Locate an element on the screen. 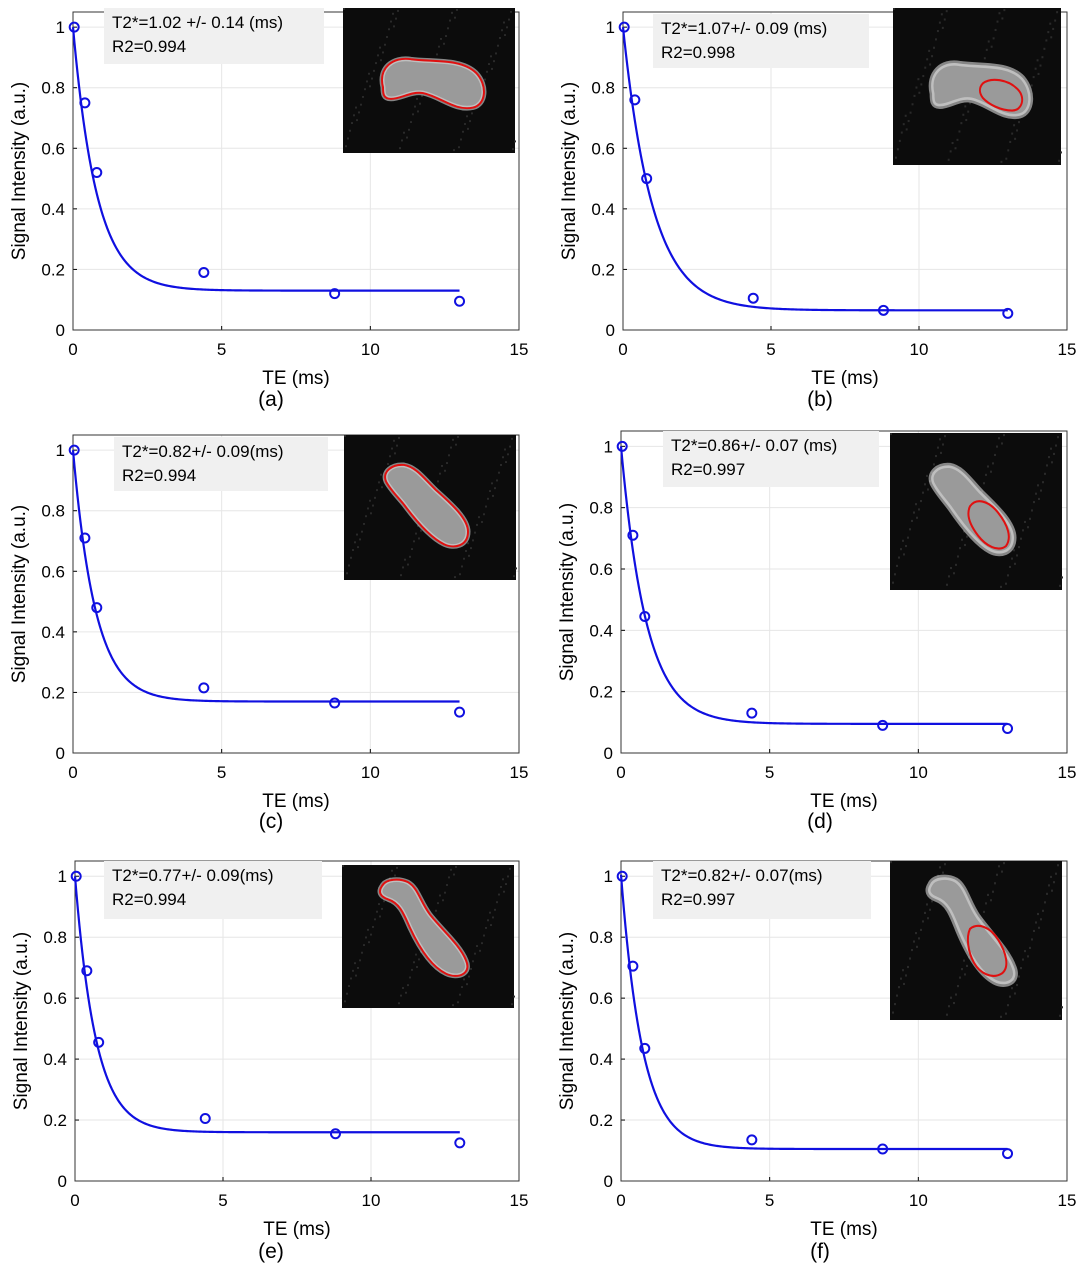 Image resolution: width=1082 pixels, height=1274 pixels. x-tick-label: 0 is located at coordinates (620, 772).